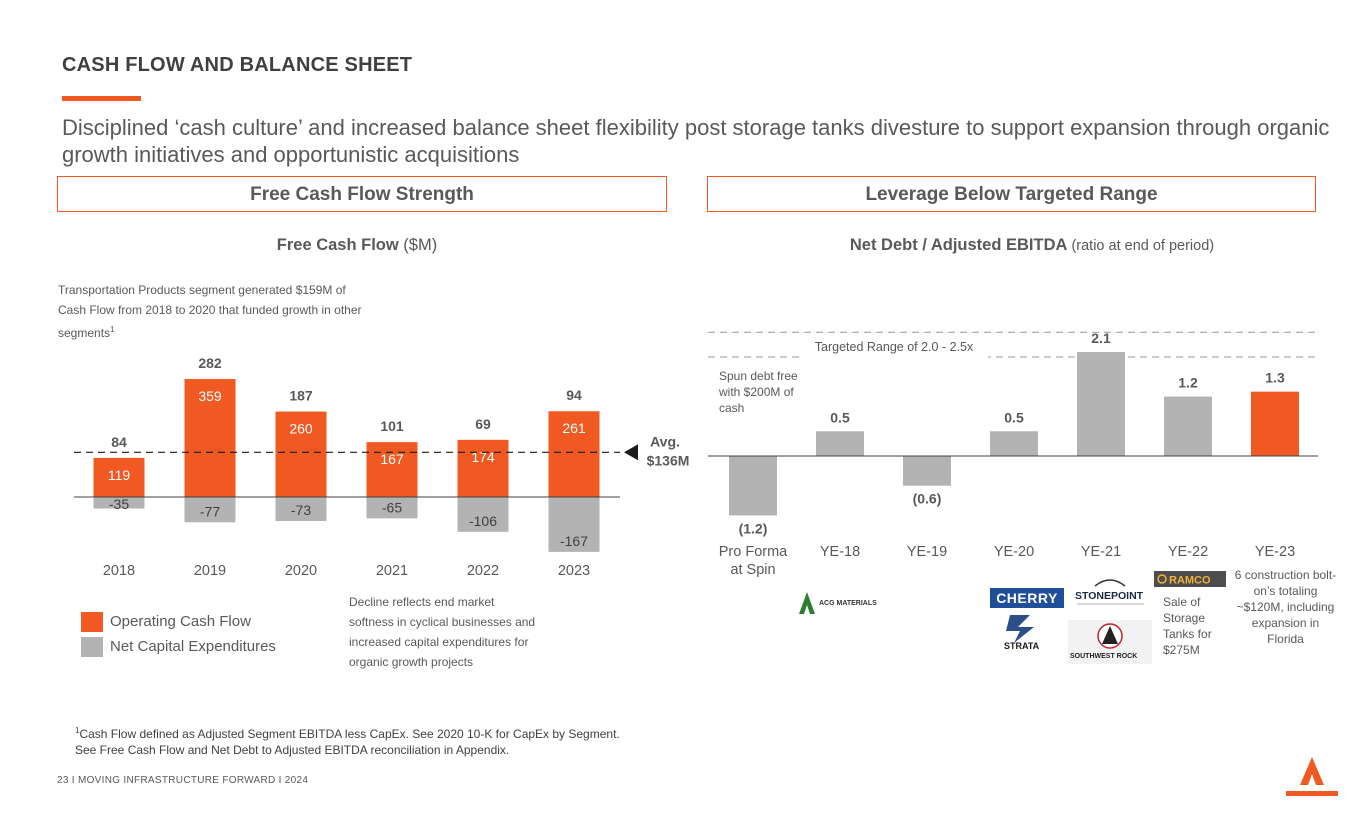  I want to click on legend-swatch-ocf, so click(92, 622).